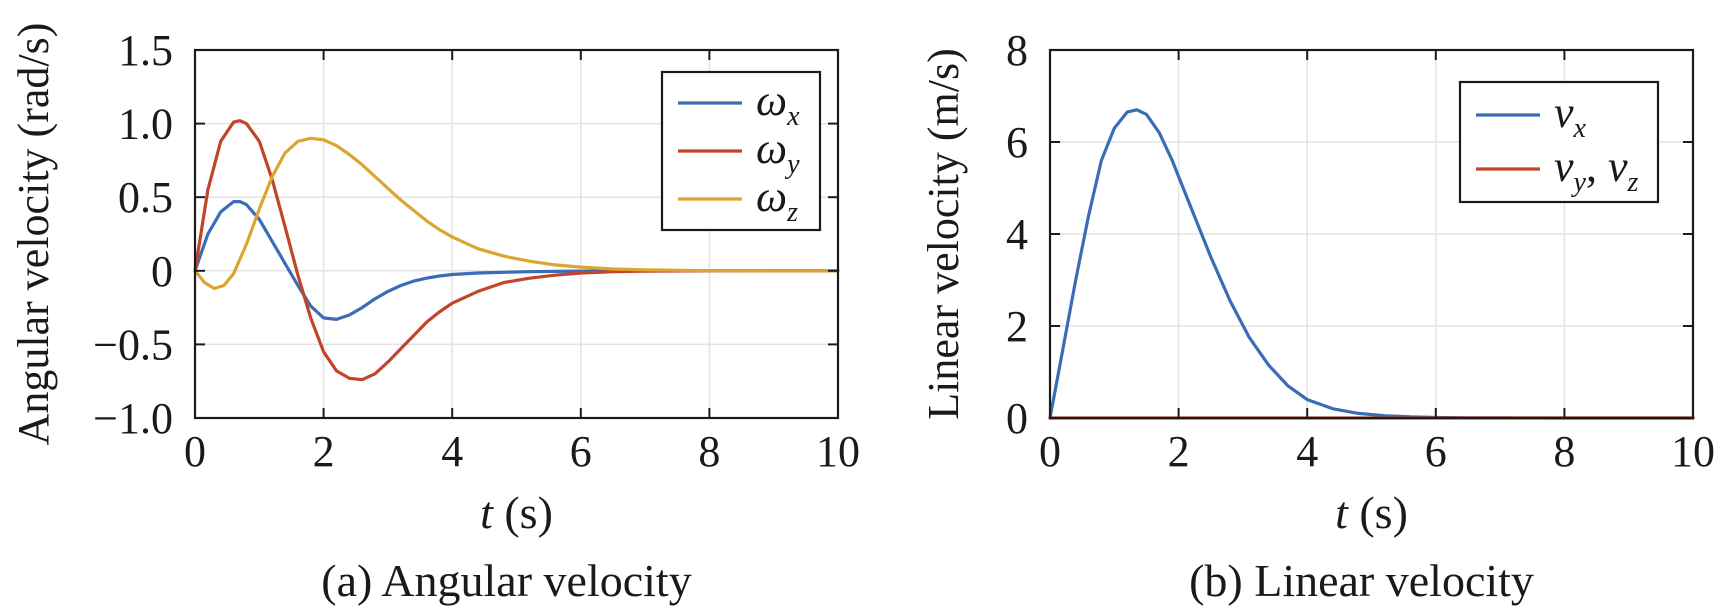 The image size is (1732, 614). I want to click on y-tick-label: 6, so click(1017, 142).